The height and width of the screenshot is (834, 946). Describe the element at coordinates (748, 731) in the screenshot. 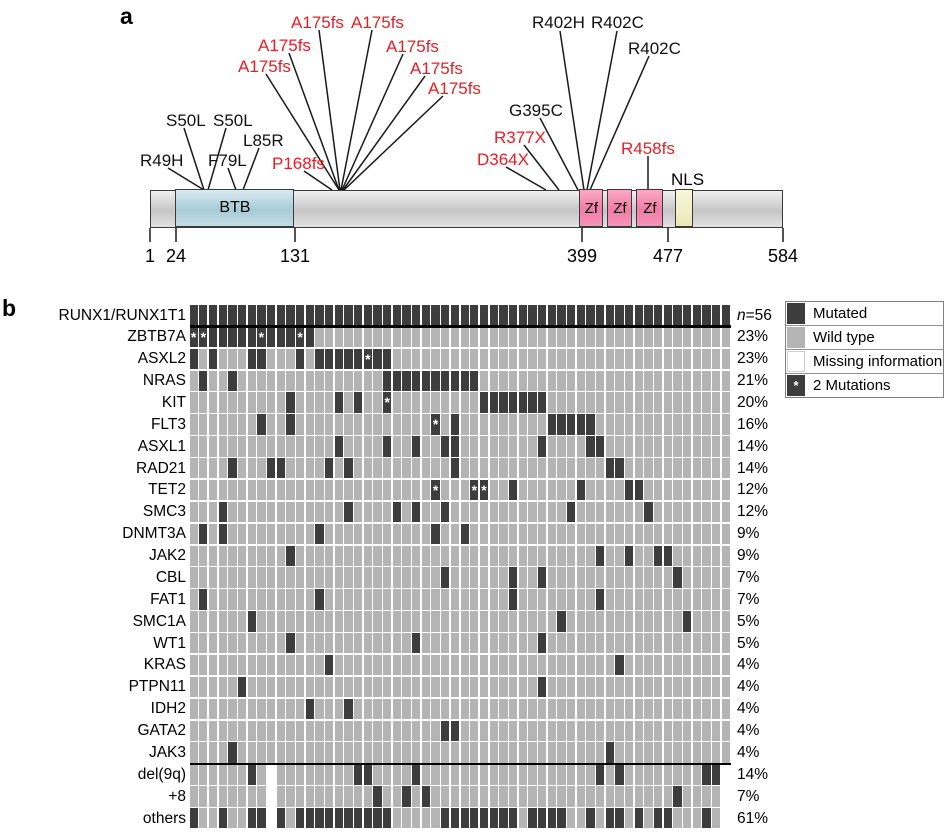

I see `row-stat: 4%` at that location.